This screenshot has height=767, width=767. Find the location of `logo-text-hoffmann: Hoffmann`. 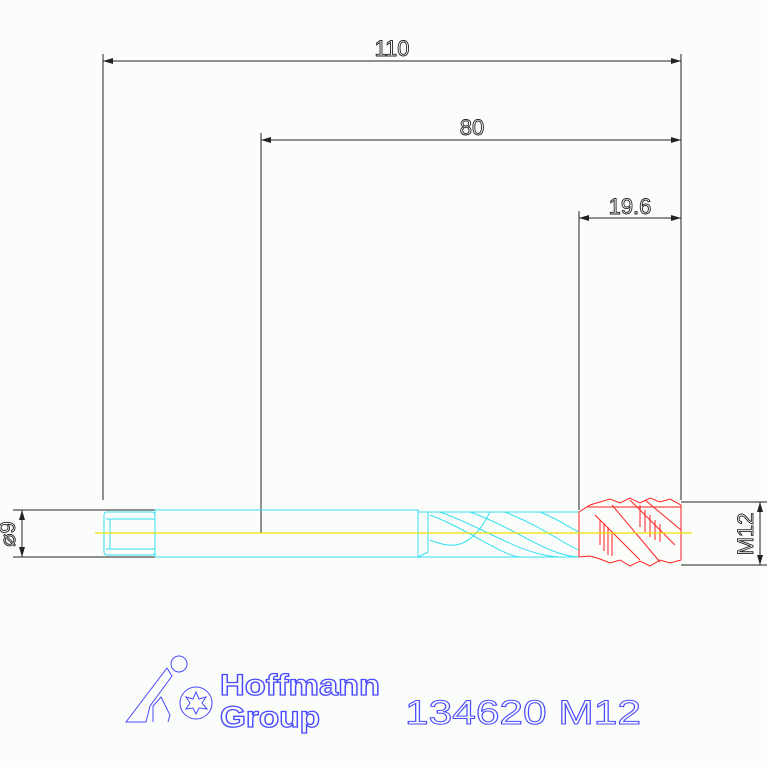

logo-text-hoffmann: Hoffmann is located at coordinates (300, 685).